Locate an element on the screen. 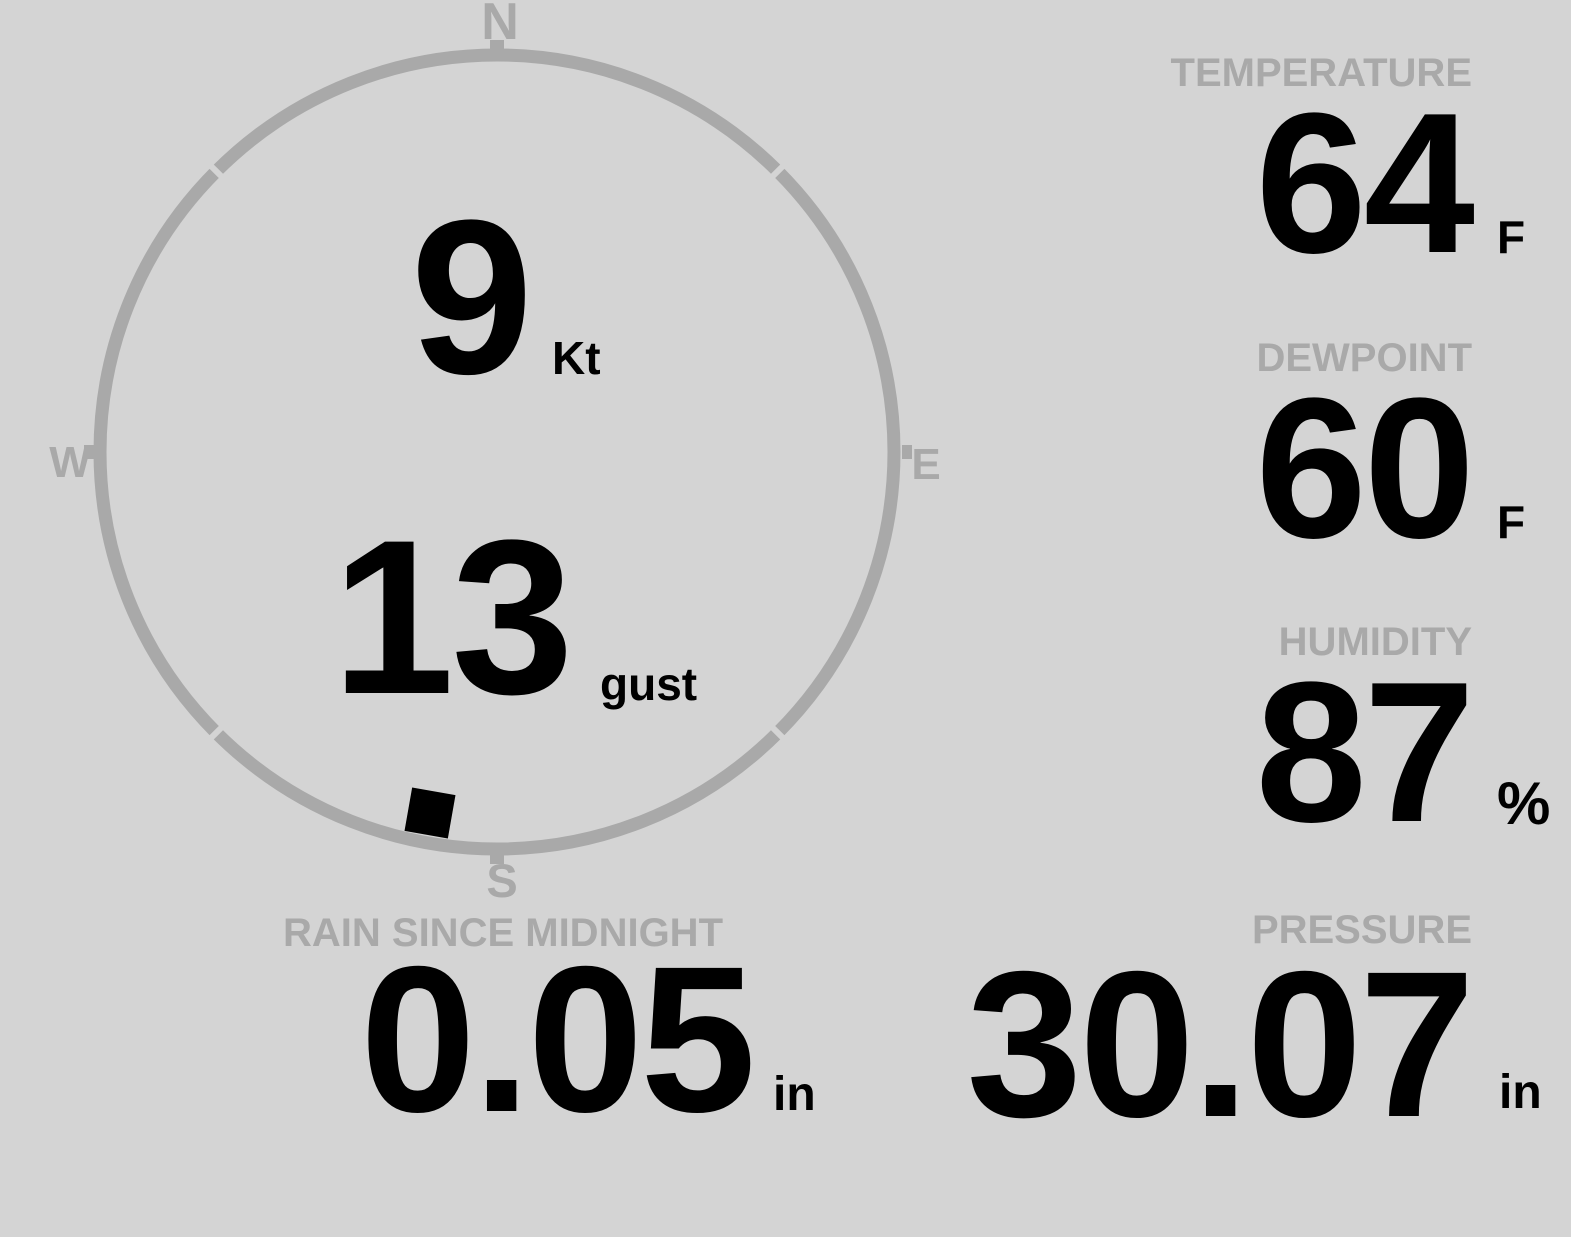 This screenshot has width=1571, height=1237. dewpoint-label: DEWPOINT is located at coordinates (1364, 358).